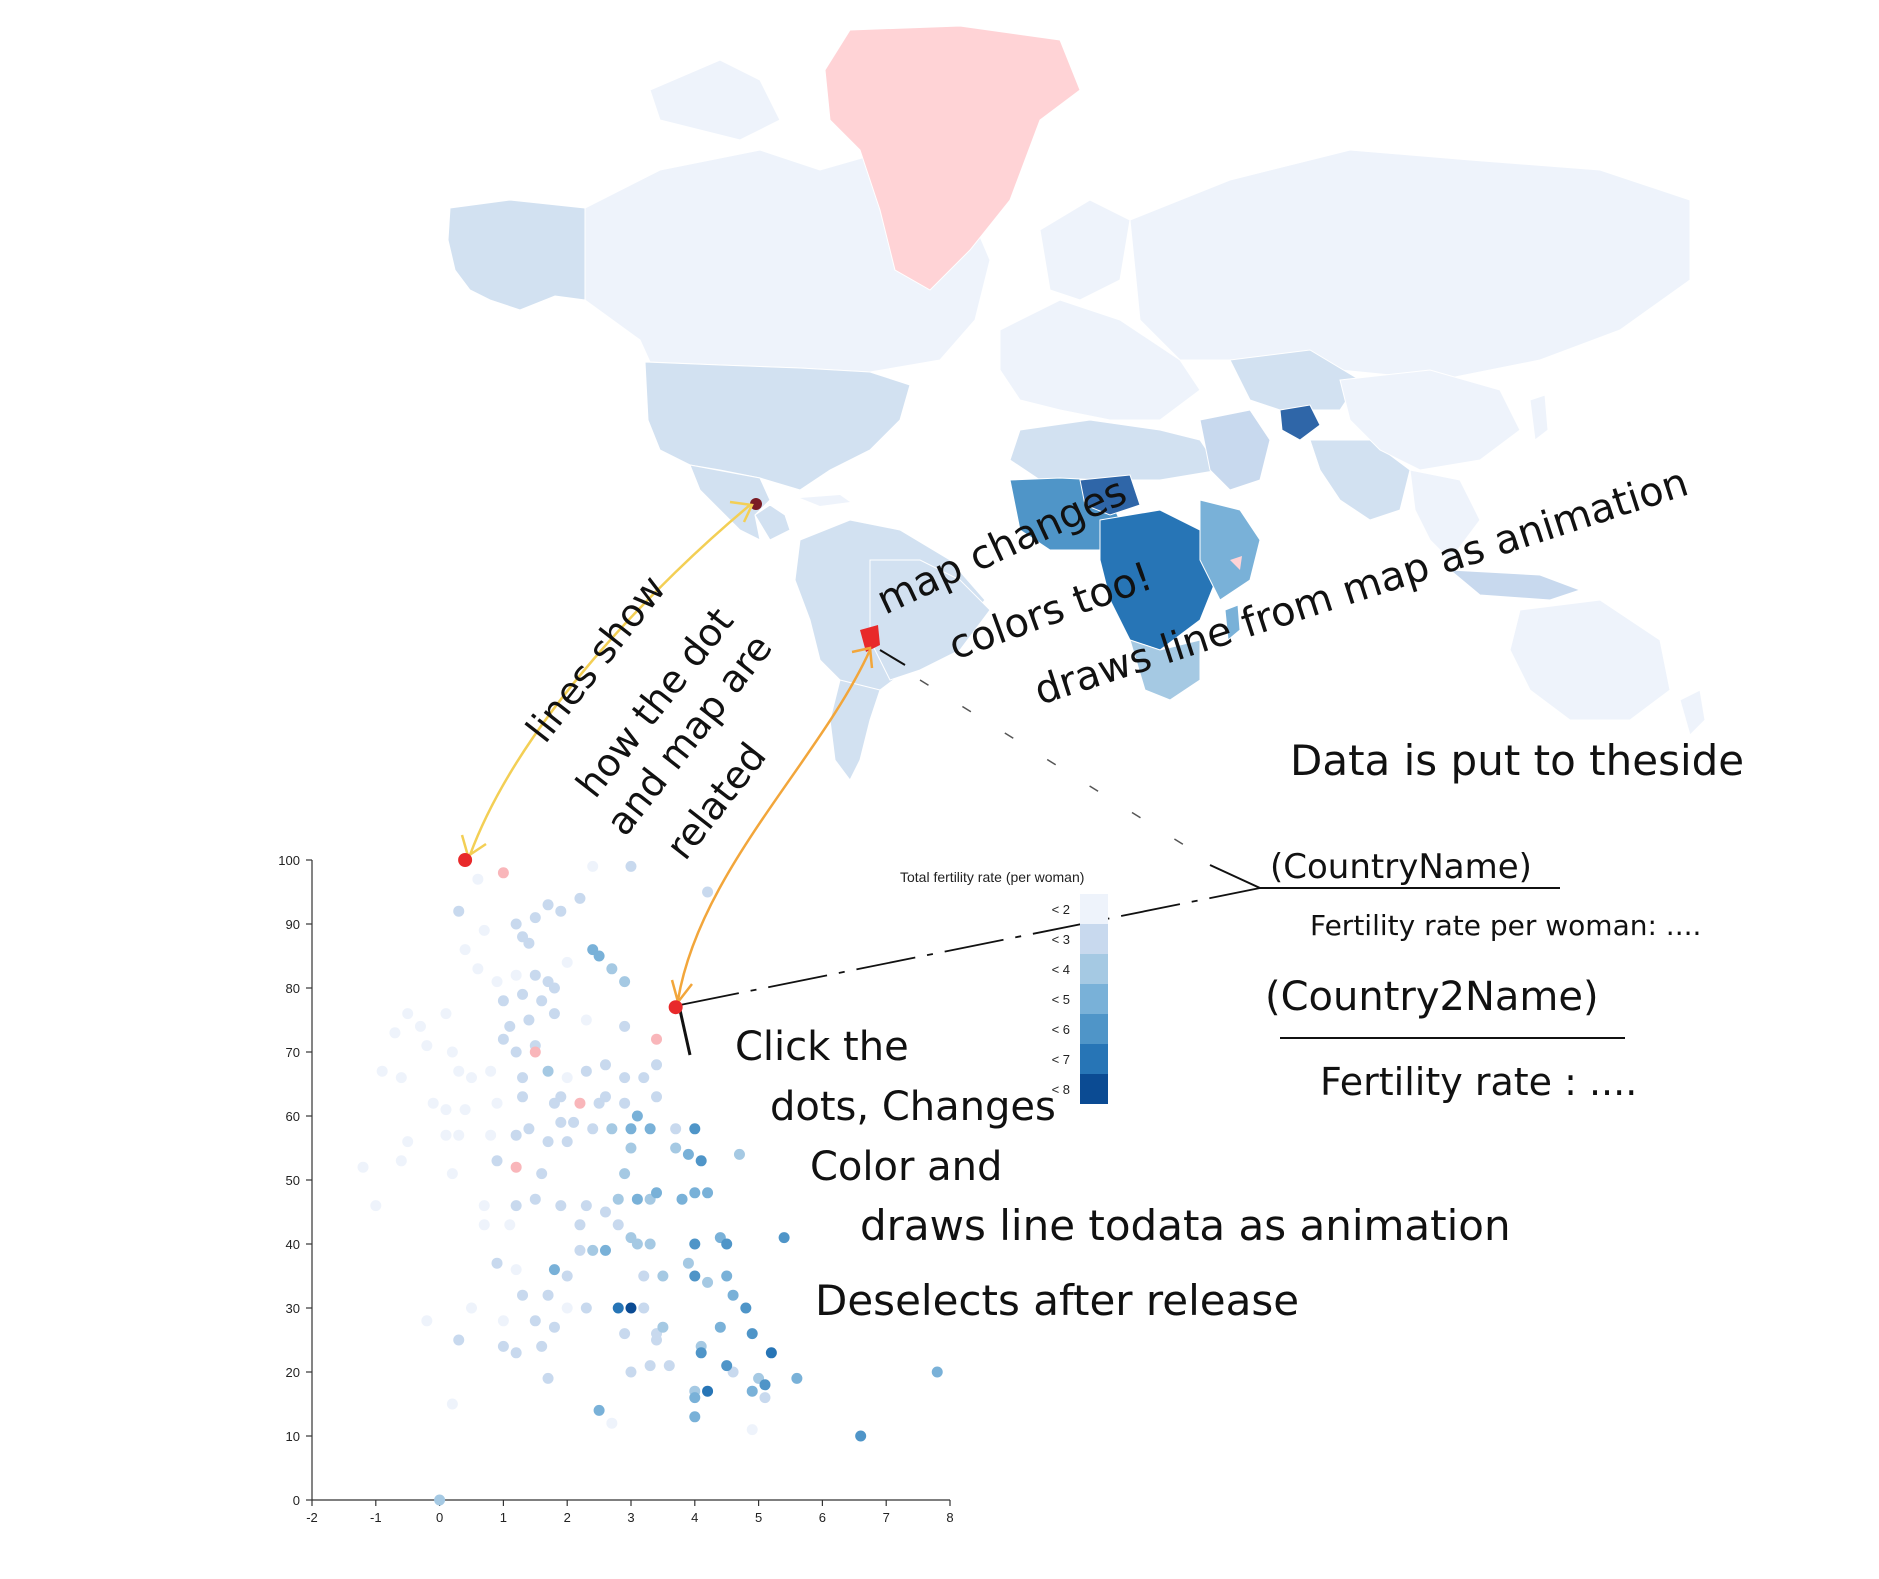 This screenshot has width=1879, height=1579. What do you see at coordinates (1692, 712) in the screenshot?
I see `map-country-new-zealand` at bounding box center [1692, 712].